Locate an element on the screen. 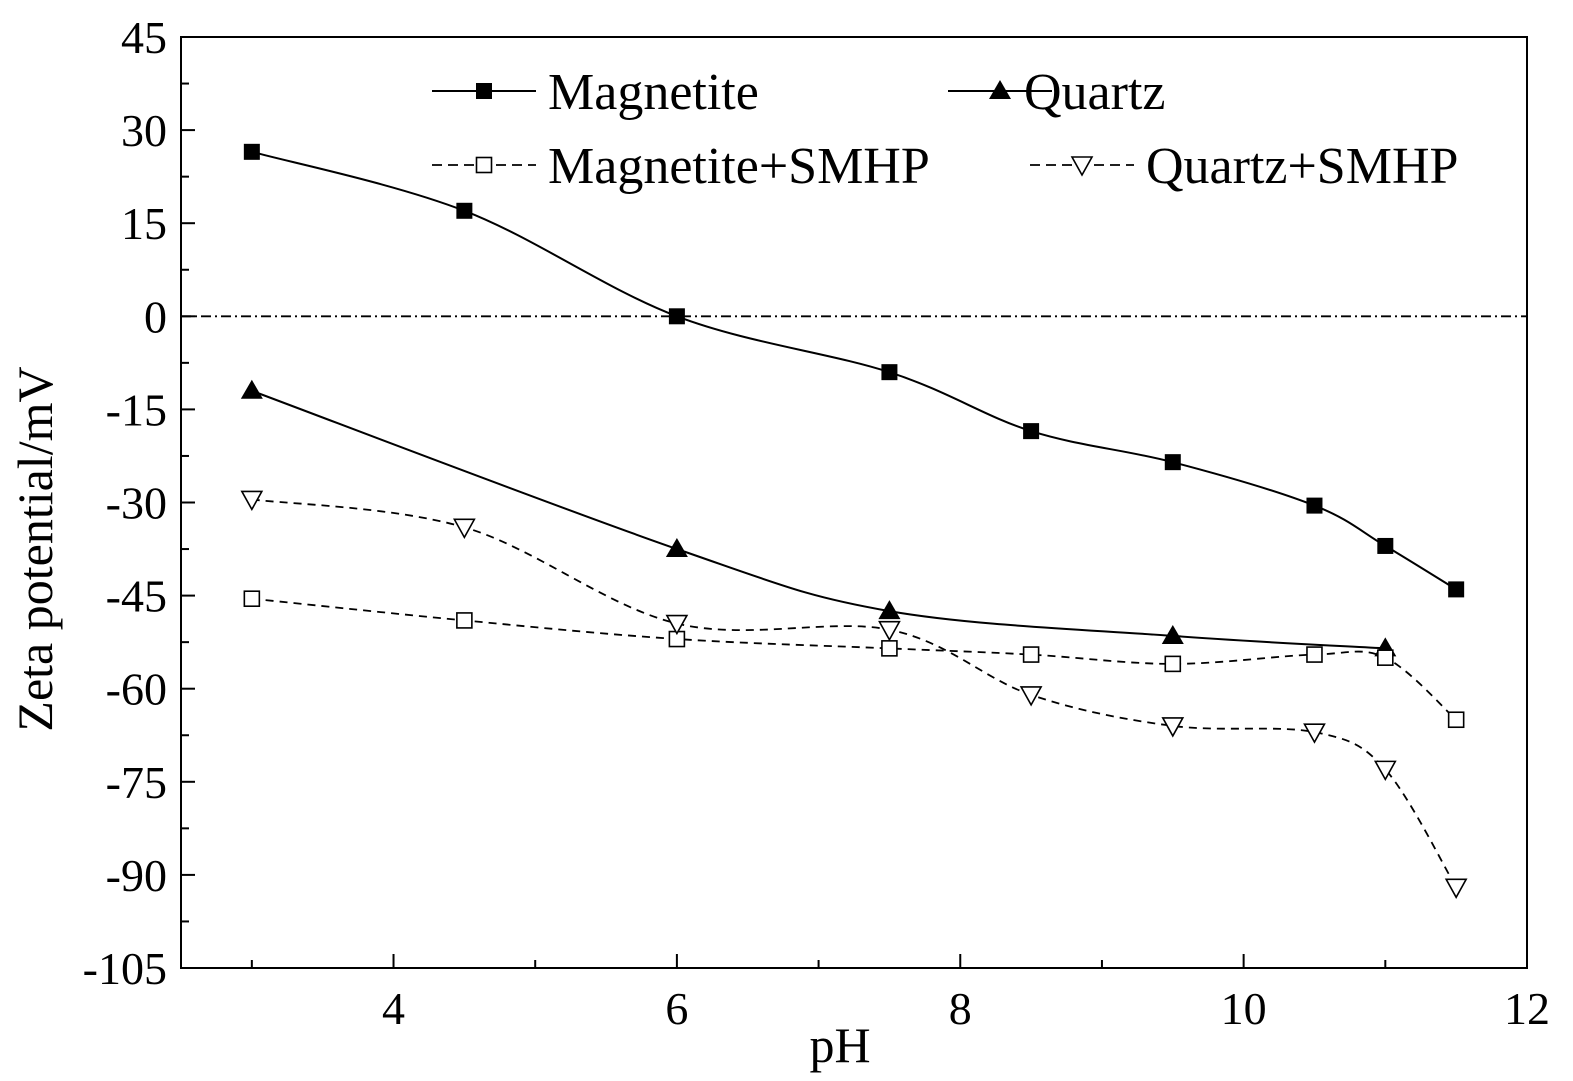 The width and height of the screenshot is (1573, 1081). y-tick-label: -45 is located at coordinates (136, 596).